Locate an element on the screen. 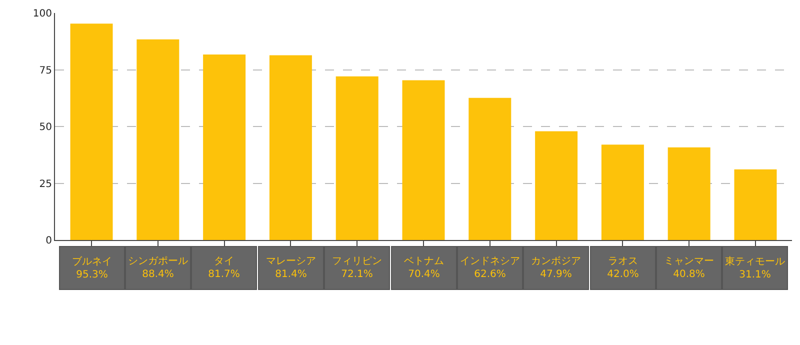  data-label: 81.4% is located at coordinates (291, 274).